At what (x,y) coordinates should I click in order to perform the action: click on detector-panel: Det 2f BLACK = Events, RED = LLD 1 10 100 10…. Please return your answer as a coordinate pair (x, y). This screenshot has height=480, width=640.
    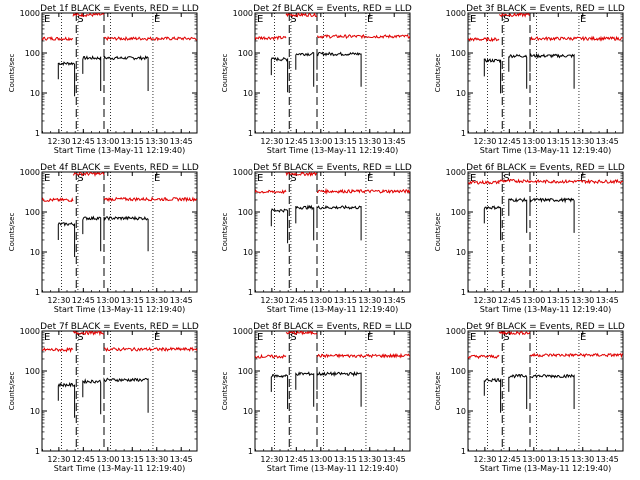
    Looking at the image, I should click on (316, 79).